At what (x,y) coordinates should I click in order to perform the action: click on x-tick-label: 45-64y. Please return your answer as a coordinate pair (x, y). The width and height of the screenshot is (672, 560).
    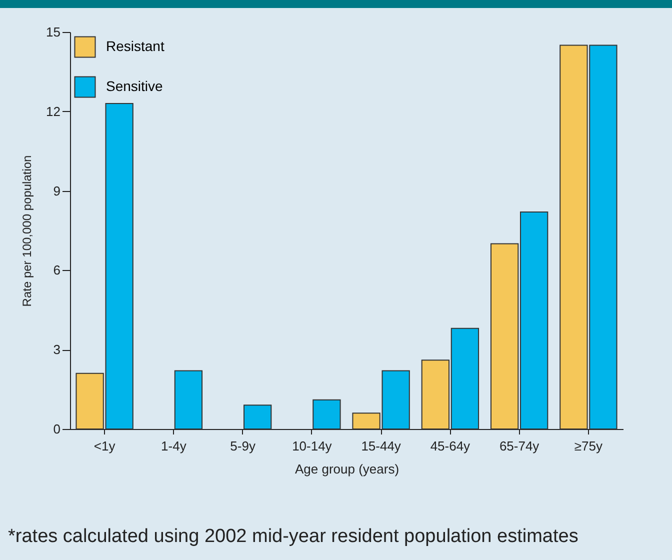
    Looking at the image, I should click on (450, 446).